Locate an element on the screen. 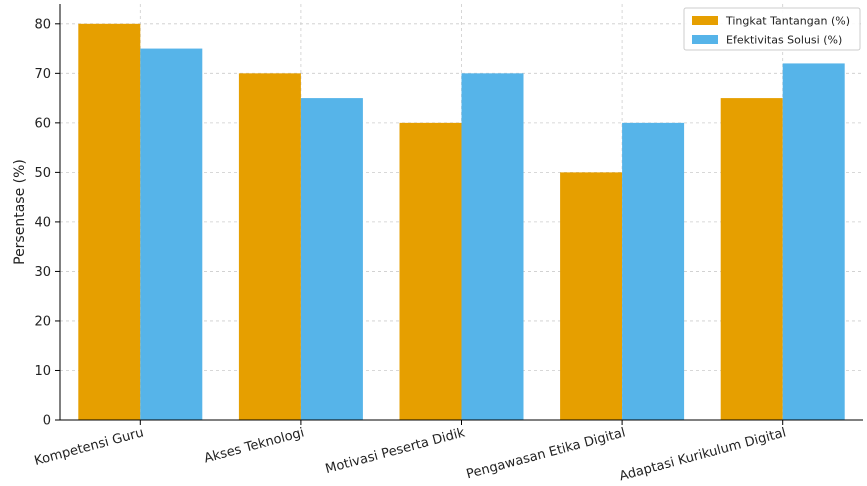 This screenshot has width=867, height=486. y-tick-label: 50 is located at coordinates (42, 173).